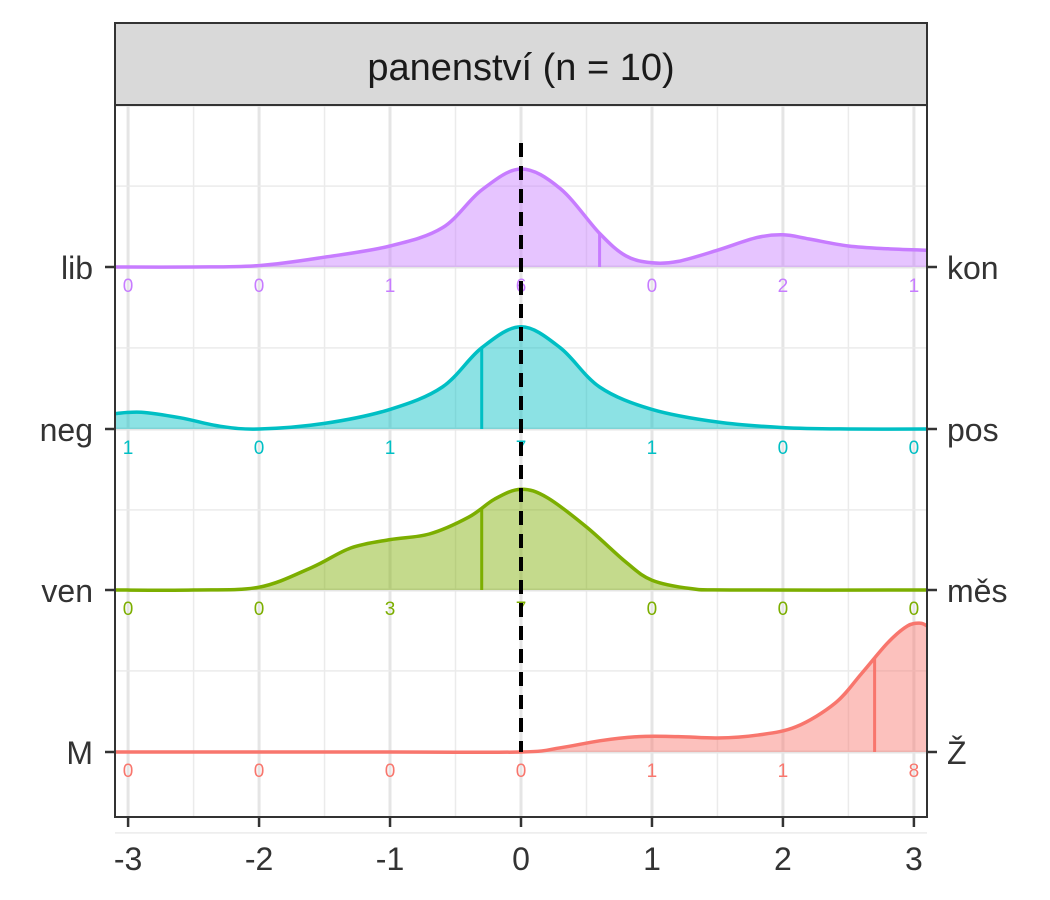 The image size is (1050, 900). I want to click on facet-strip-title: panenství (n = 10), so click(520, 68).